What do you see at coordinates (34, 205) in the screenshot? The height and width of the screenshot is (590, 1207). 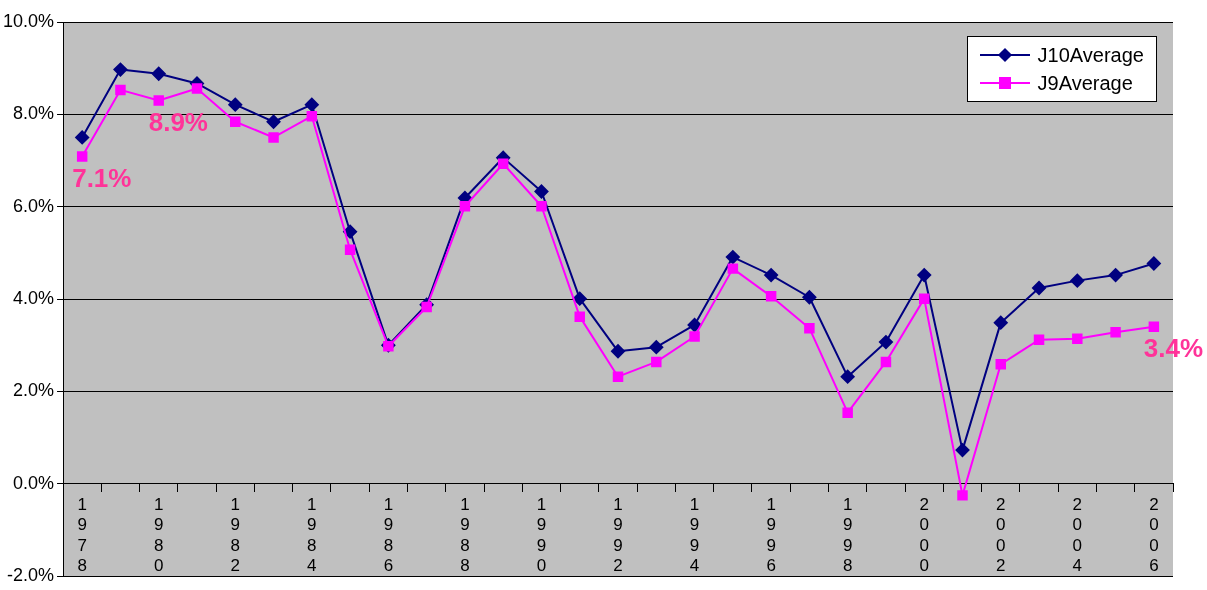 I see `y-tick-label: 6.0%` at bounding box center [34, 205].